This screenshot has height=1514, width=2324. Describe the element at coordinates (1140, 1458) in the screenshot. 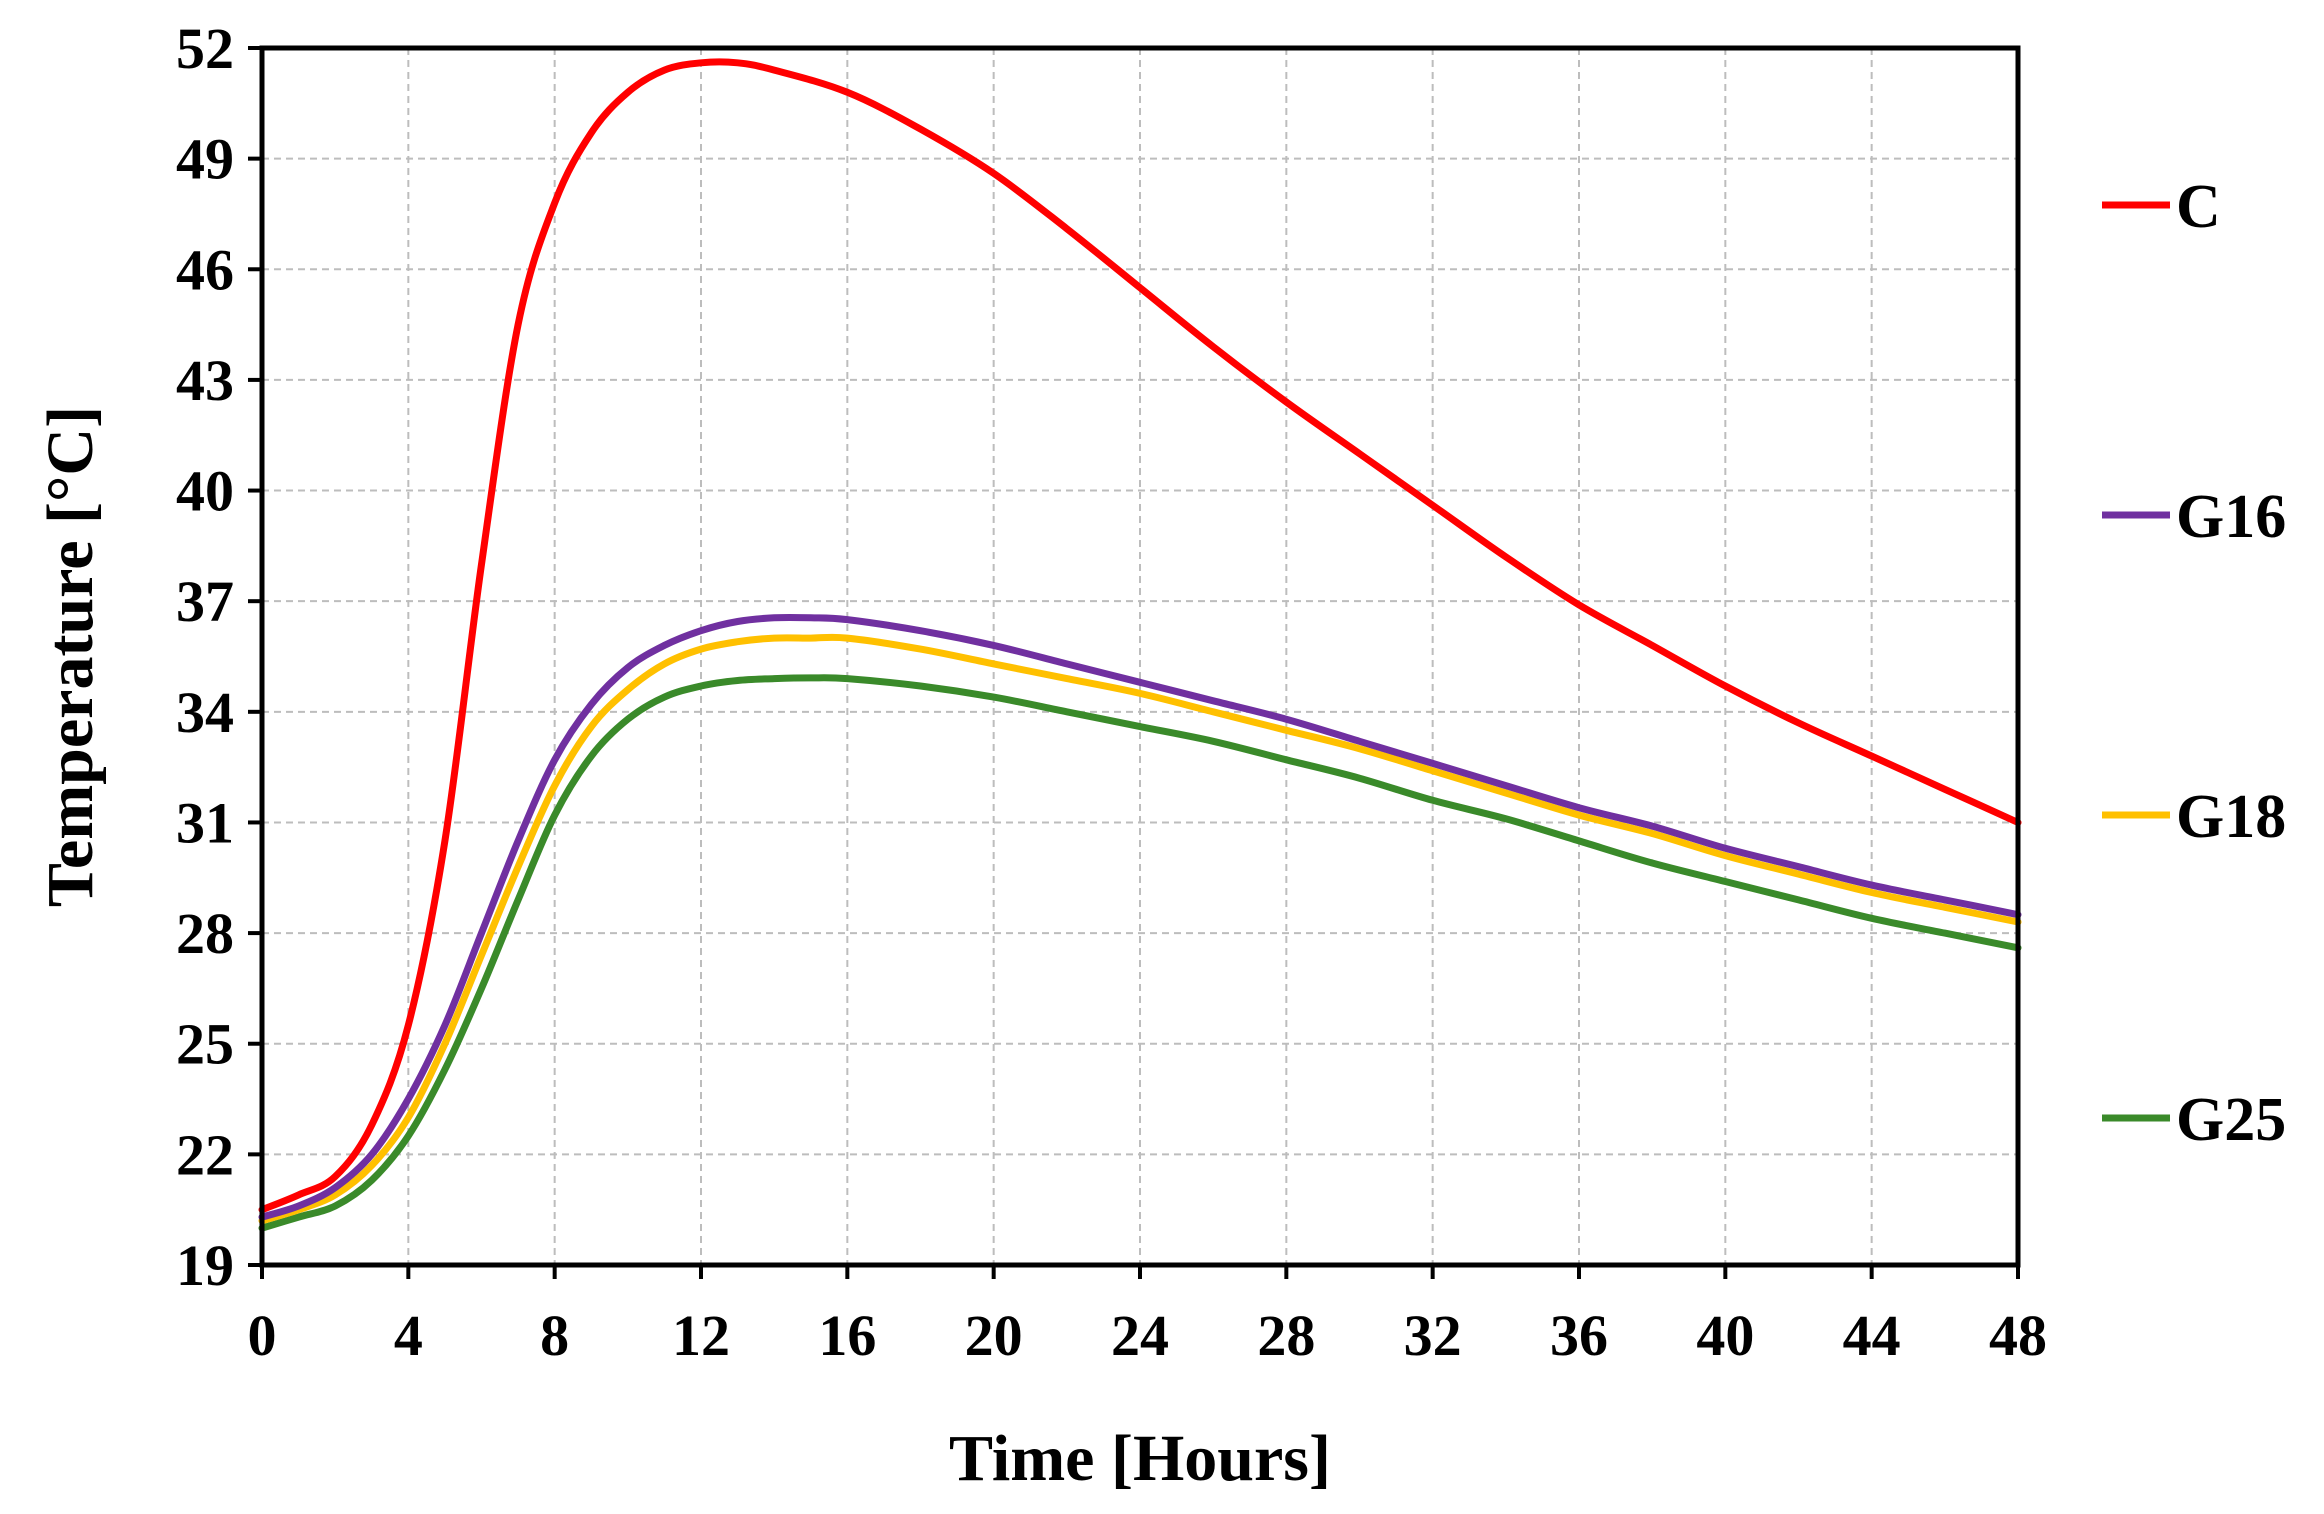

I see `x-axis-title: Time [Hours]` at that location.